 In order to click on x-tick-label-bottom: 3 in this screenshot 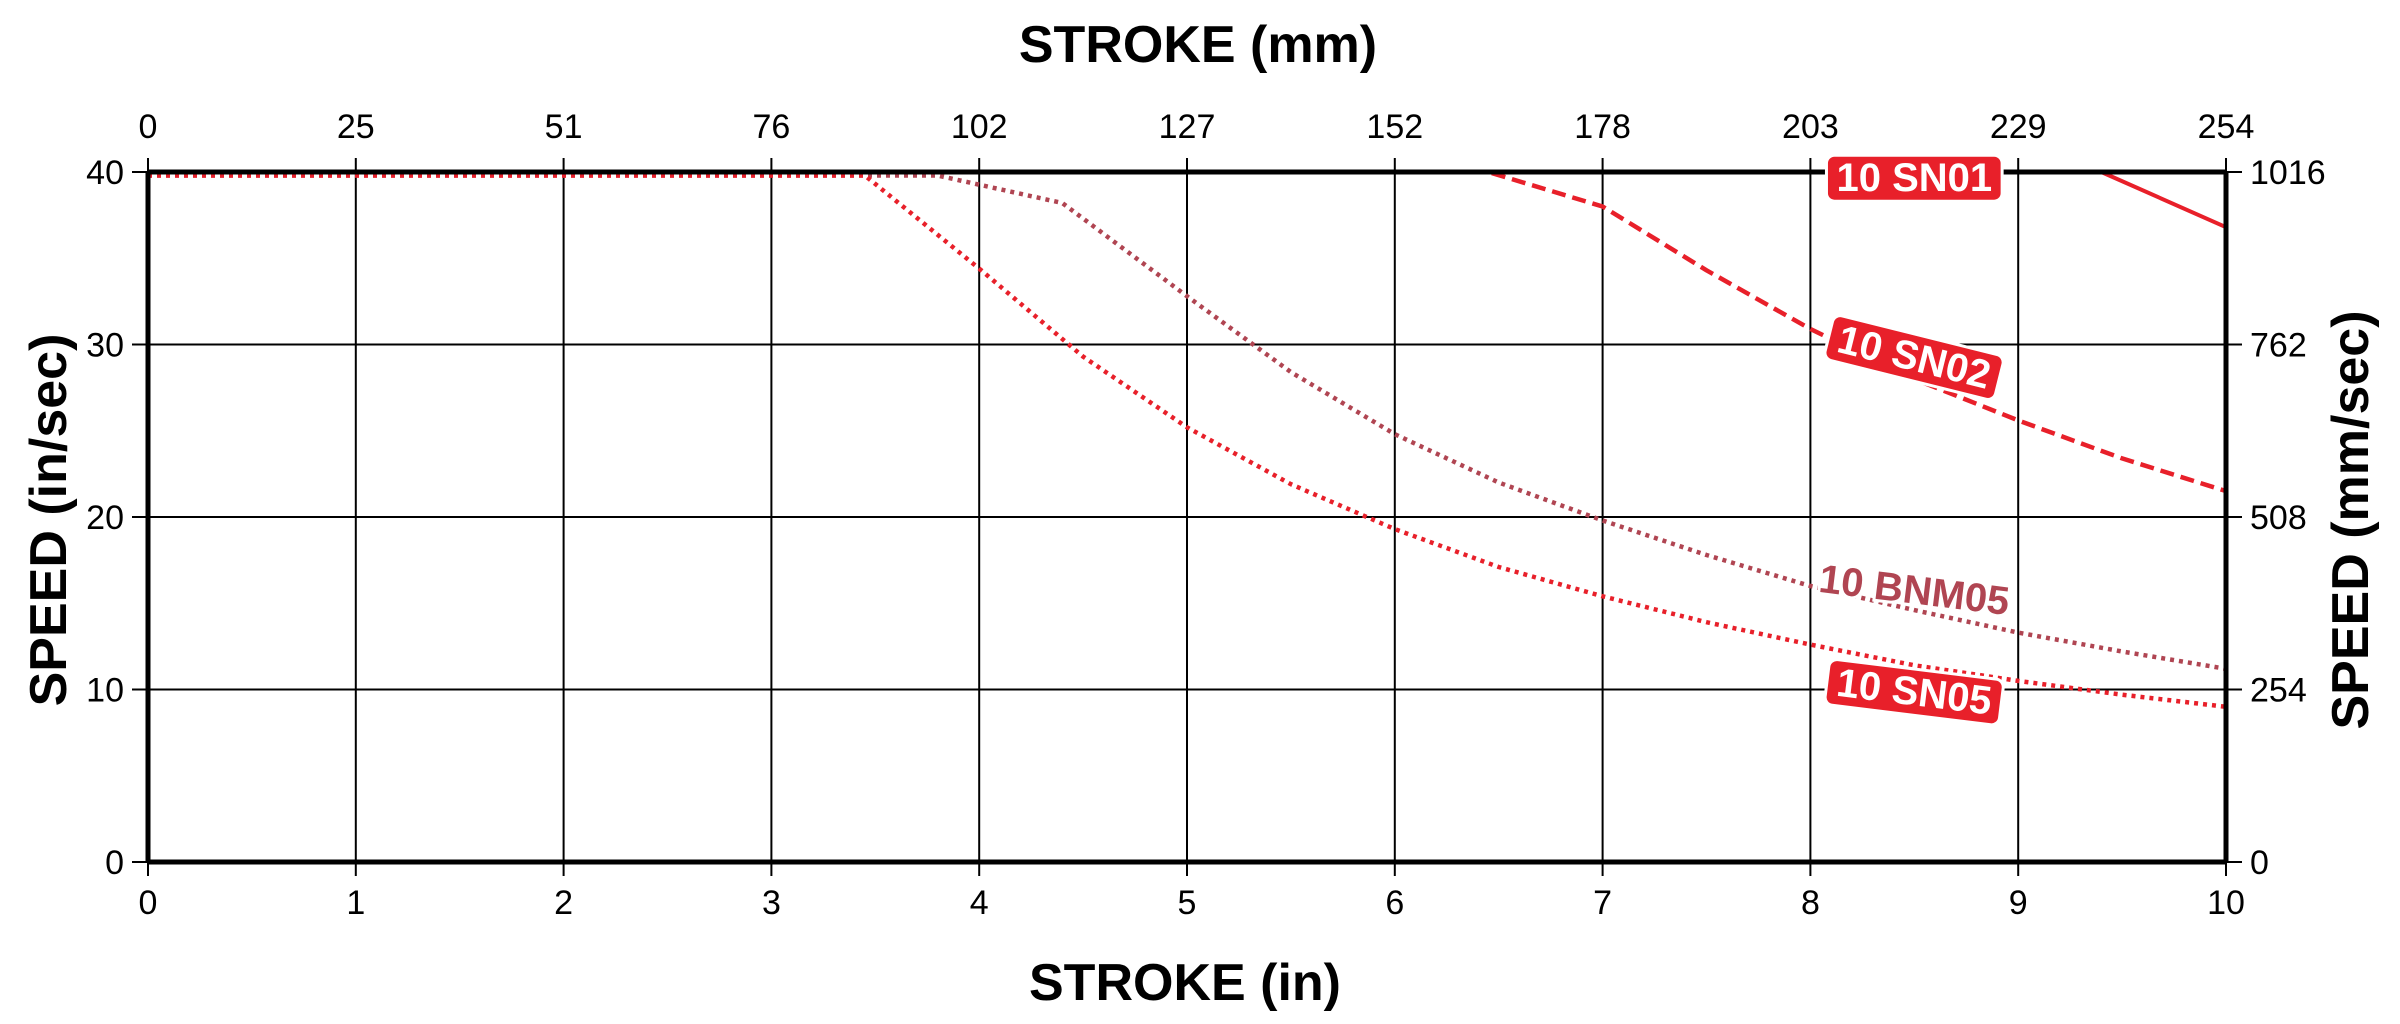, I will do `click(771, 903)`.